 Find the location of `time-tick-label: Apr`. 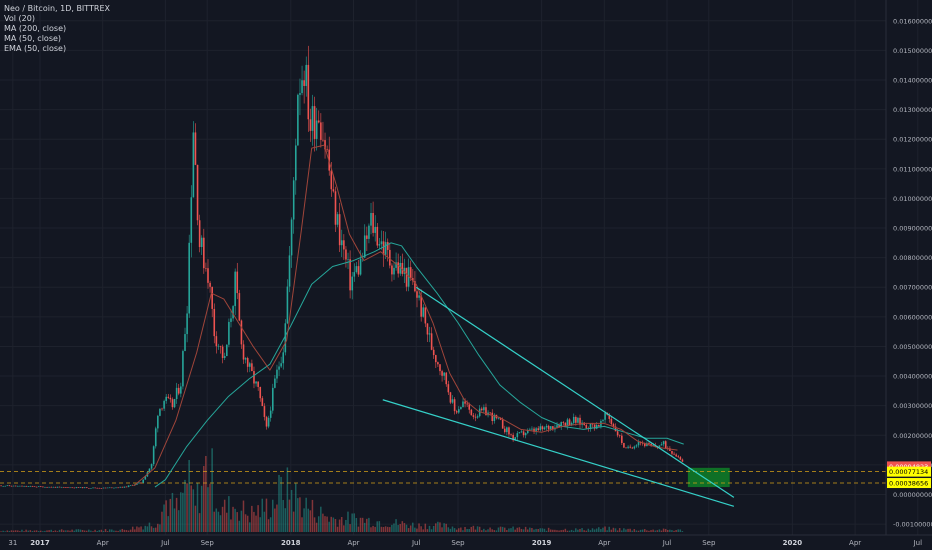

time-tick-label: Apr is located at coordinates (855, 543).